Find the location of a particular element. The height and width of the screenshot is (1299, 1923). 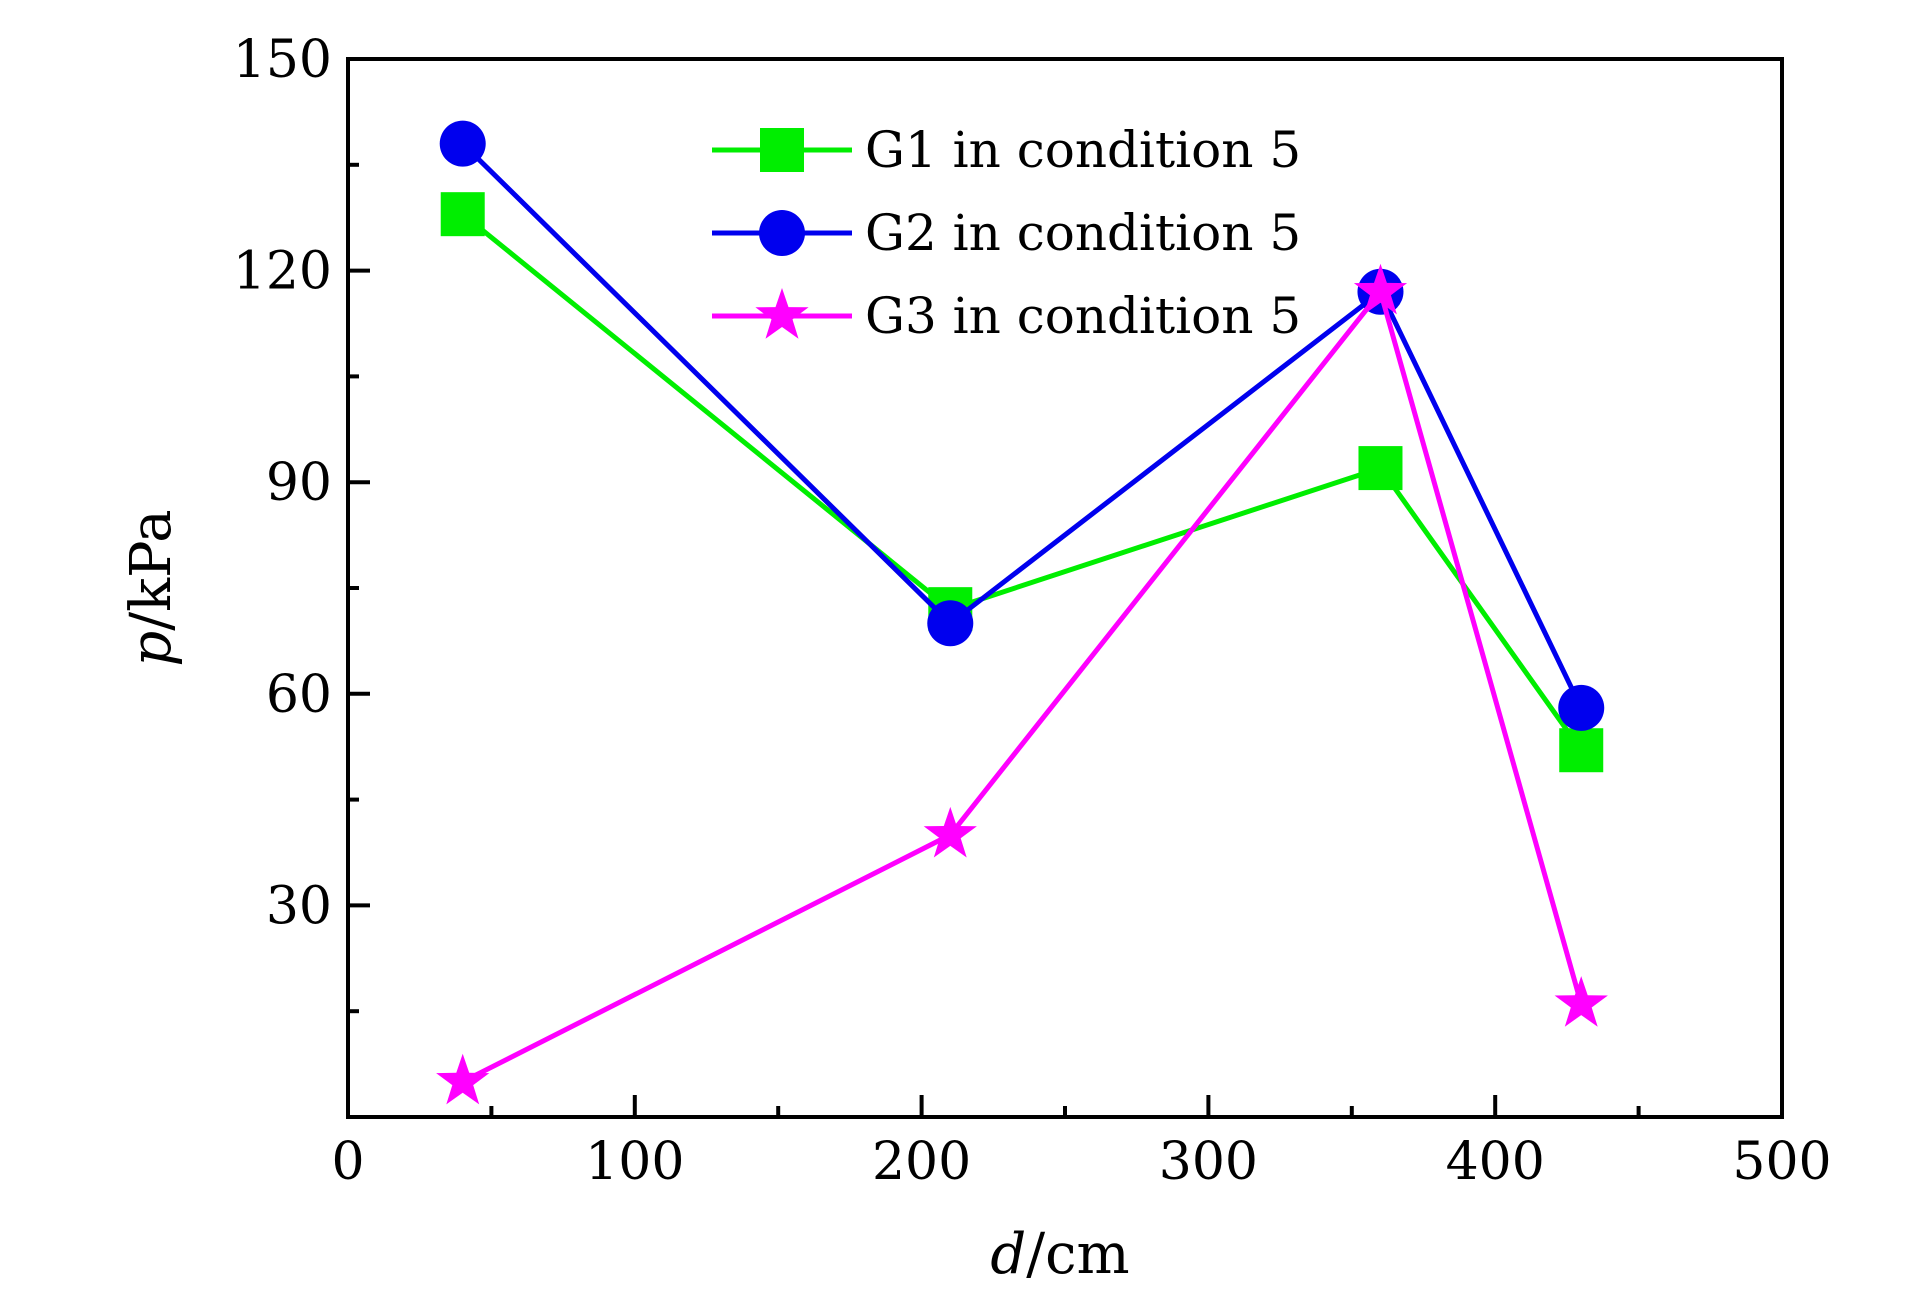

y-axis-title: p/kPa is located at coordinates (151, 587).